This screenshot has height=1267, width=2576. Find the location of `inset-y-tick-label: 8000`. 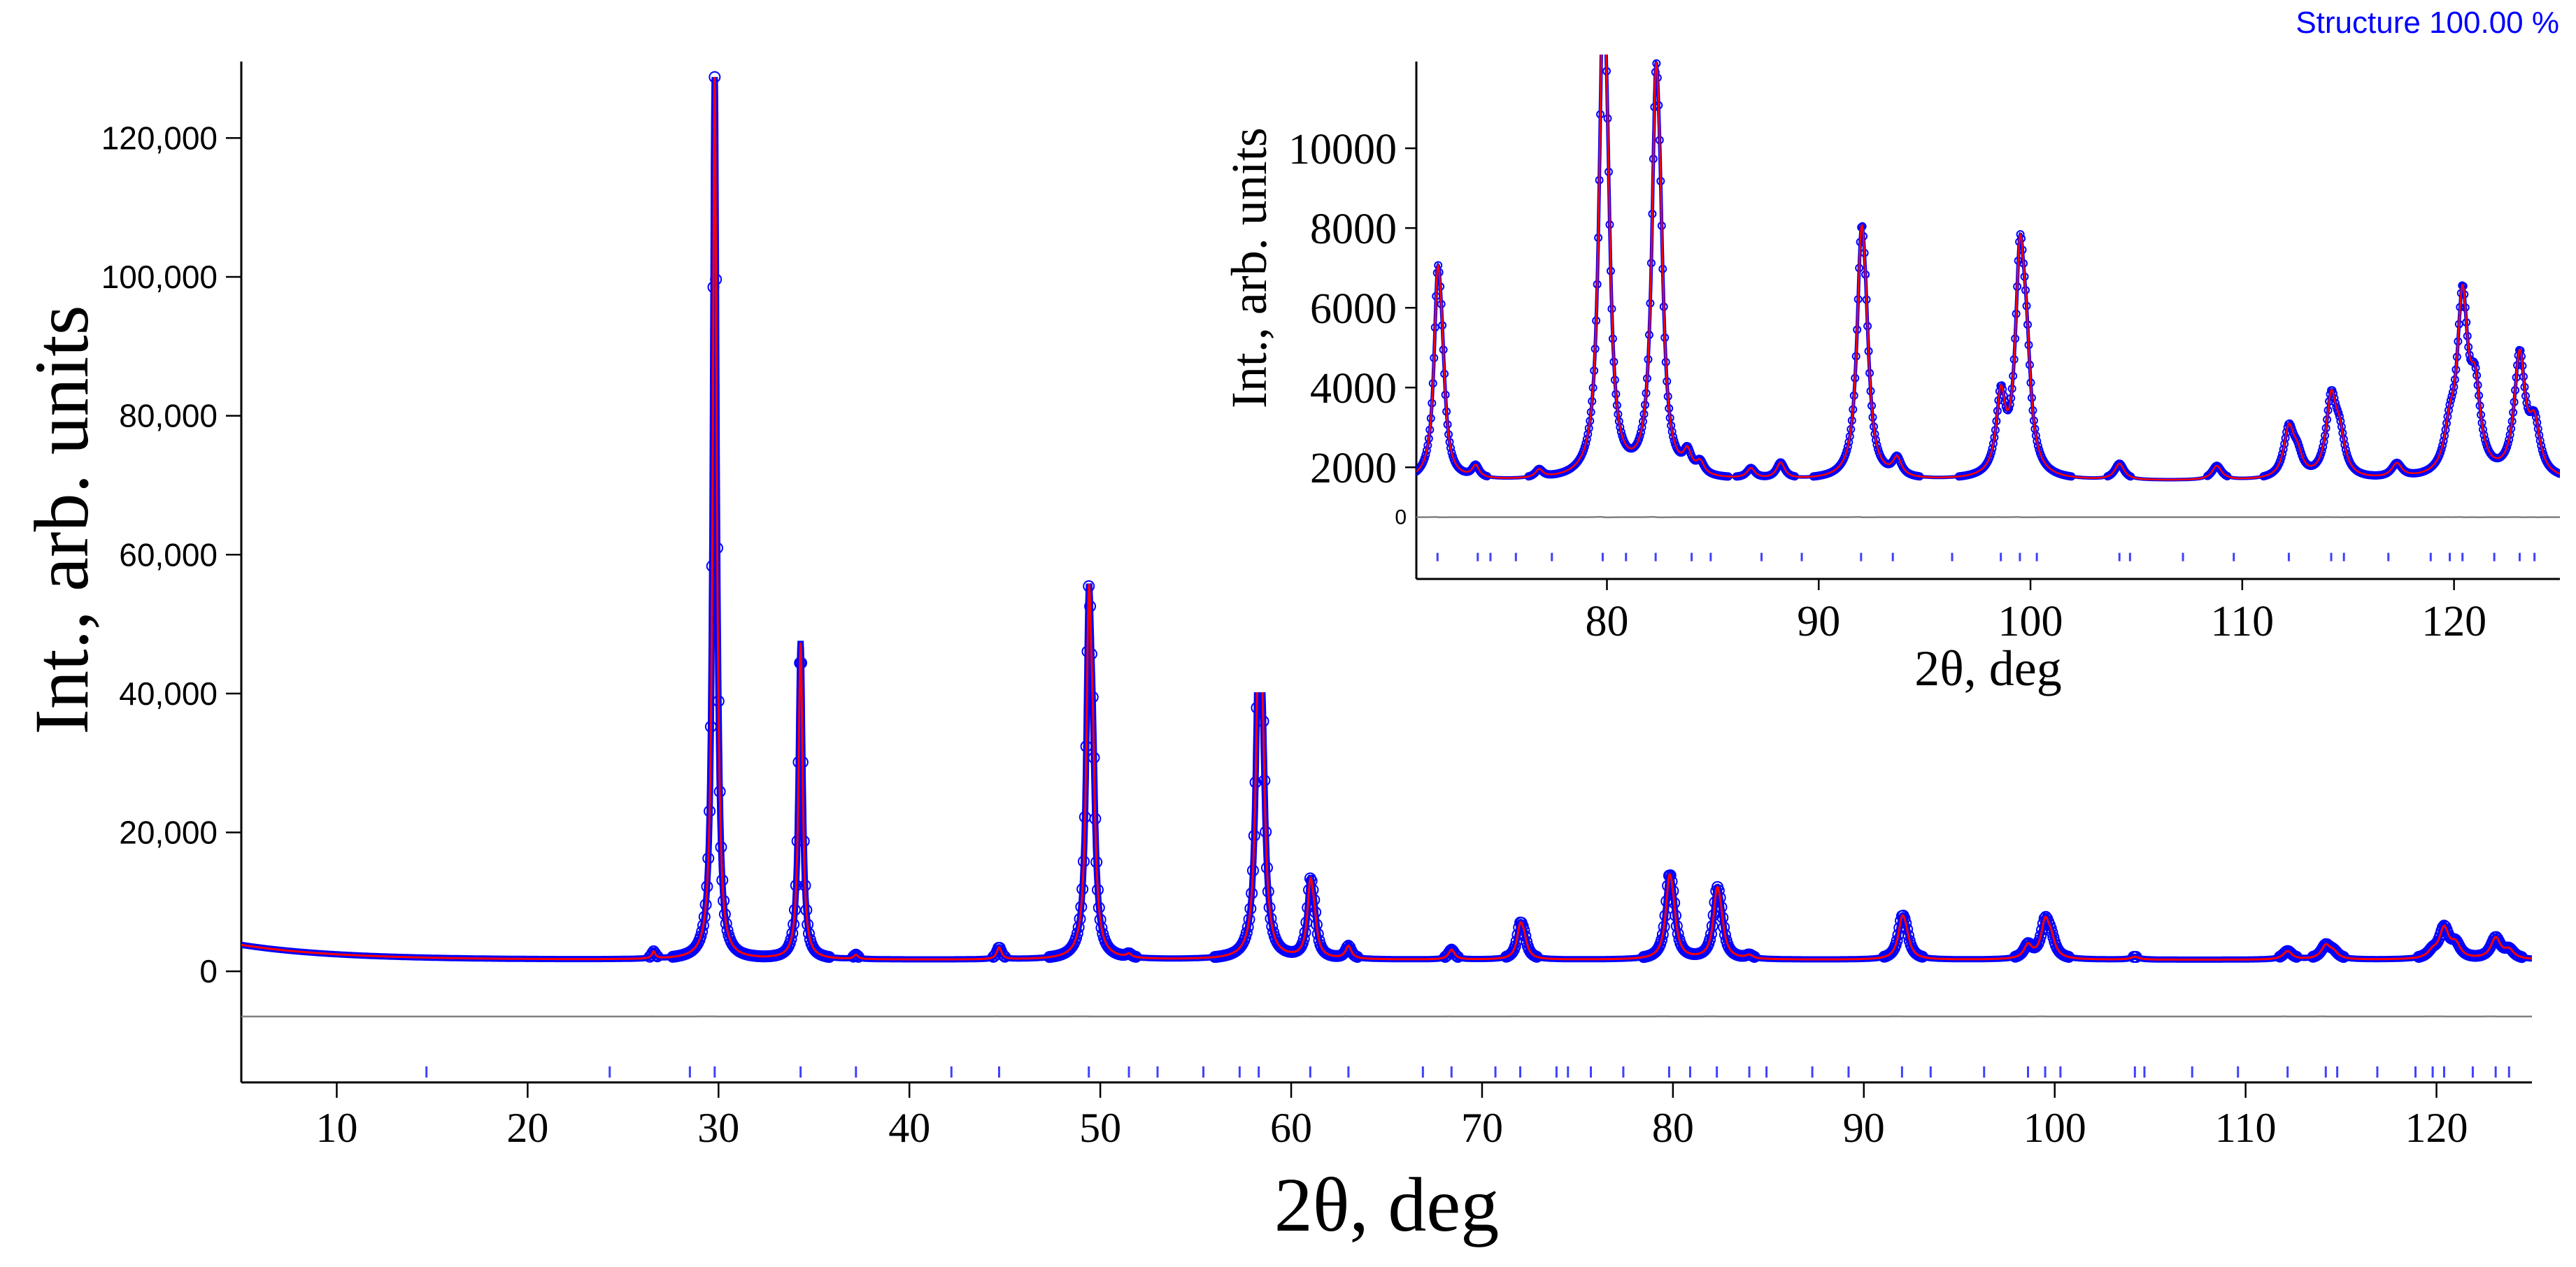

inset-y-tick-label: 8000 is located at coordinates (1353, 229).